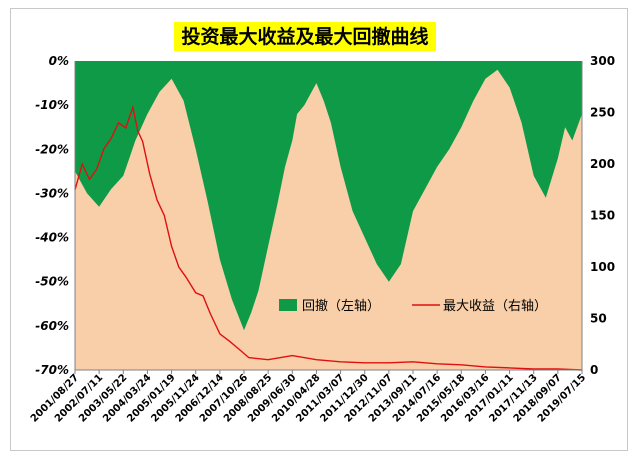 Image resolution: width=640 pixels, height=461 pixels. What do you see at coordinates (602, 267) in the screenshot?
I see `y-right-tick-label: 100` at bounding box center [602, 267].